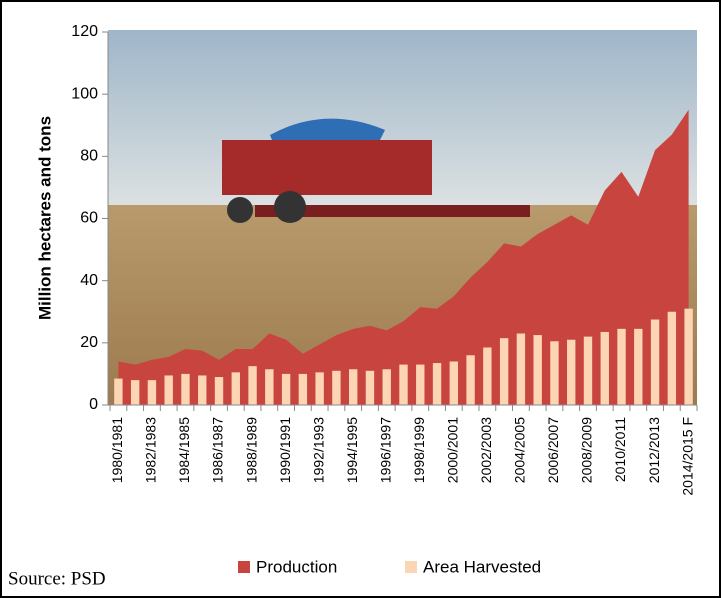 The height and width of the screenshot is (598, 721). I want to click on x-tick-label: 1986/1987, so click(218, 450).